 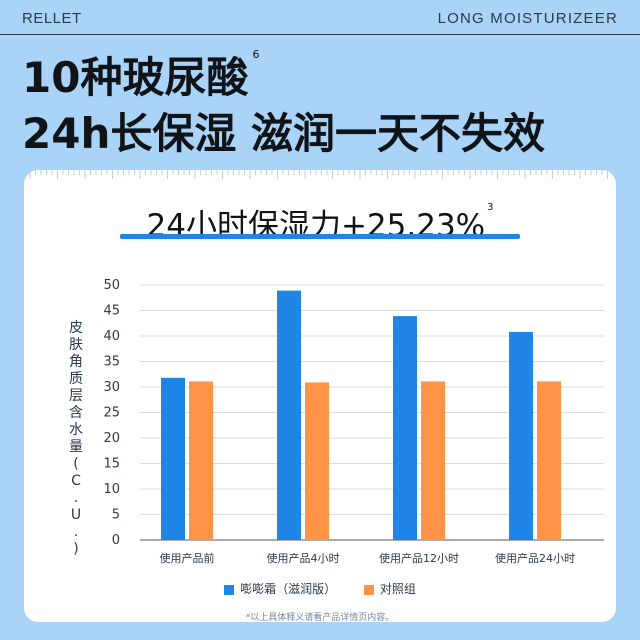 What do you see at coordinates (320, 618) in the screenshot?
I see `footnote: *以上具体释义请看产品详情页内容。` at bounding box center [320, 618].